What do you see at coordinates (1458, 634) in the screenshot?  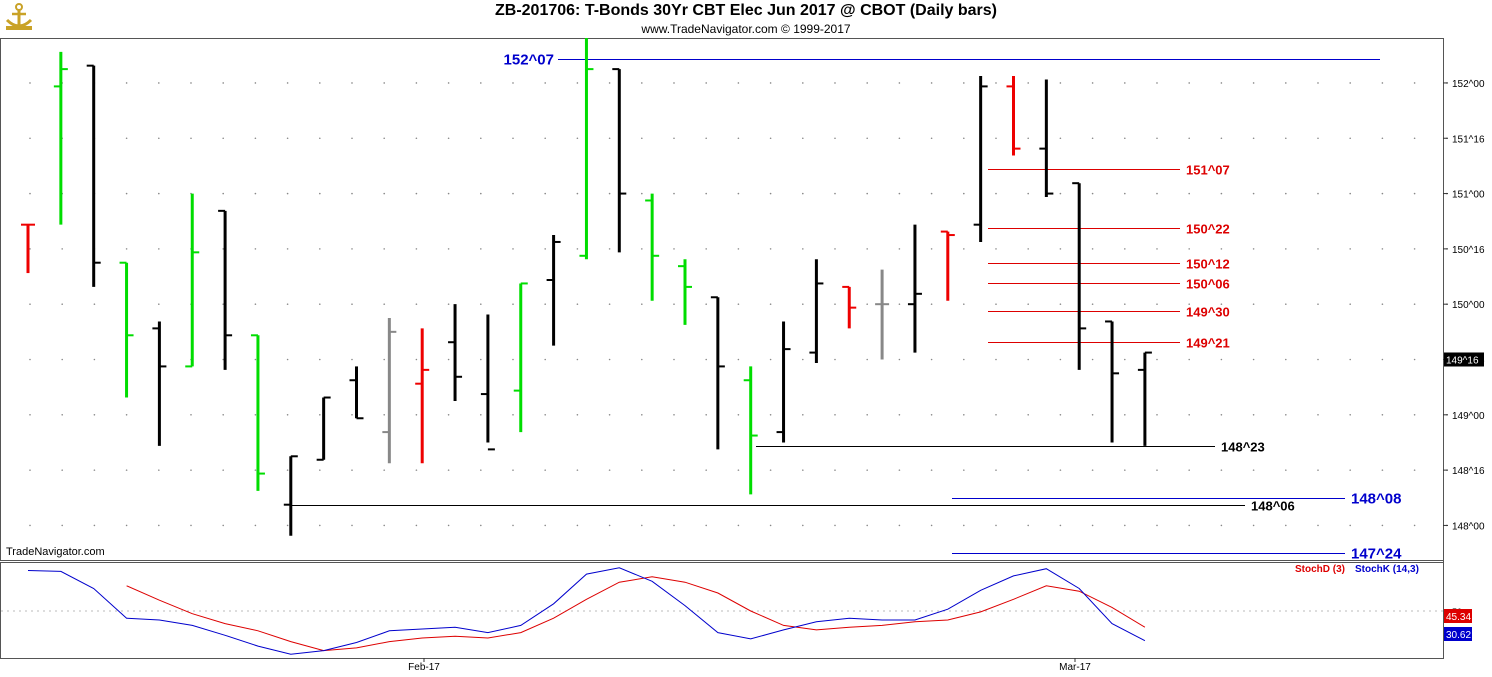 I see `stochk-value-box` at bounding box center [1458, 634].